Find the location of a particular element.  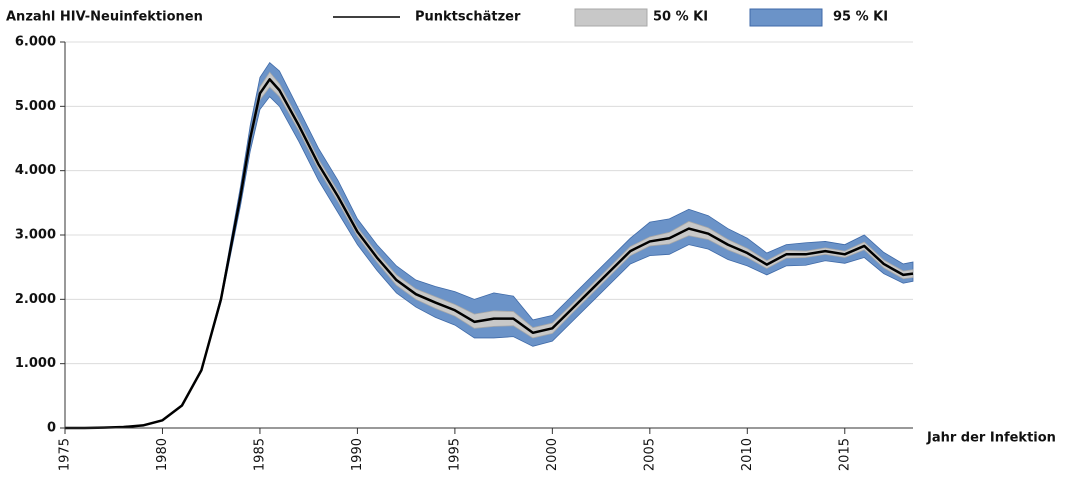

chart-title: Anzahl HIV-Neuinfektionen is located at coordinates (104, 17).